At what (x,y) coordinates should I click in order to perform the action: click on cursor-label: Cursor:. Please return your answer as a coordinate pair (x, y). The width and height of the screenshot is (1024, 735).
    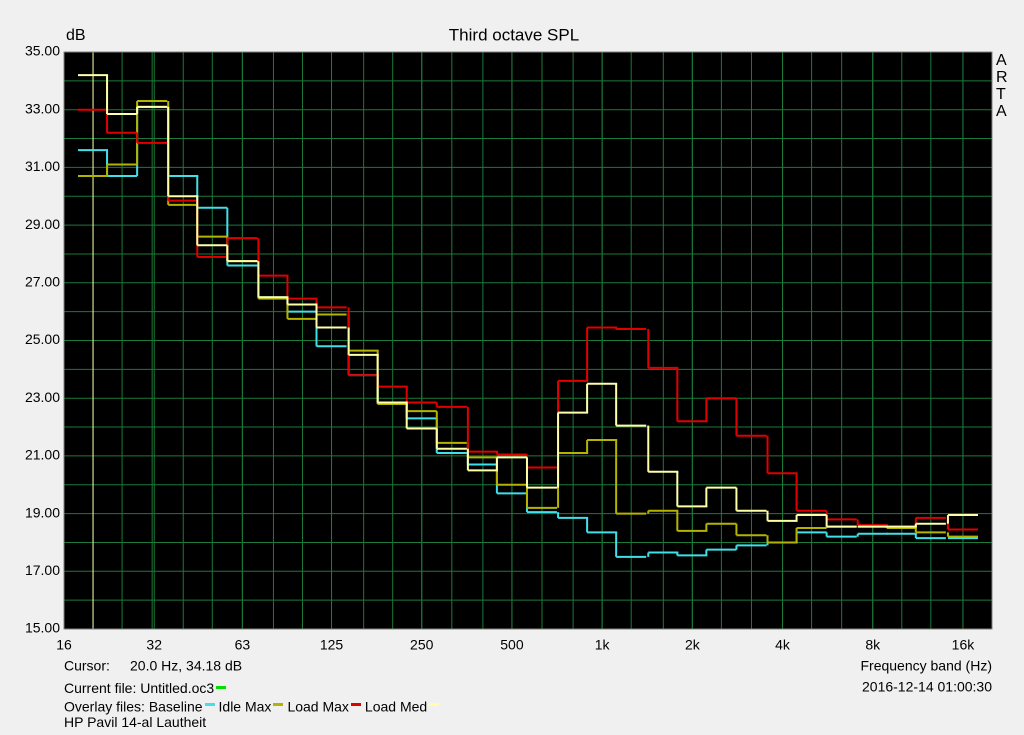
    Looking at the image, I should click on (87, 666).